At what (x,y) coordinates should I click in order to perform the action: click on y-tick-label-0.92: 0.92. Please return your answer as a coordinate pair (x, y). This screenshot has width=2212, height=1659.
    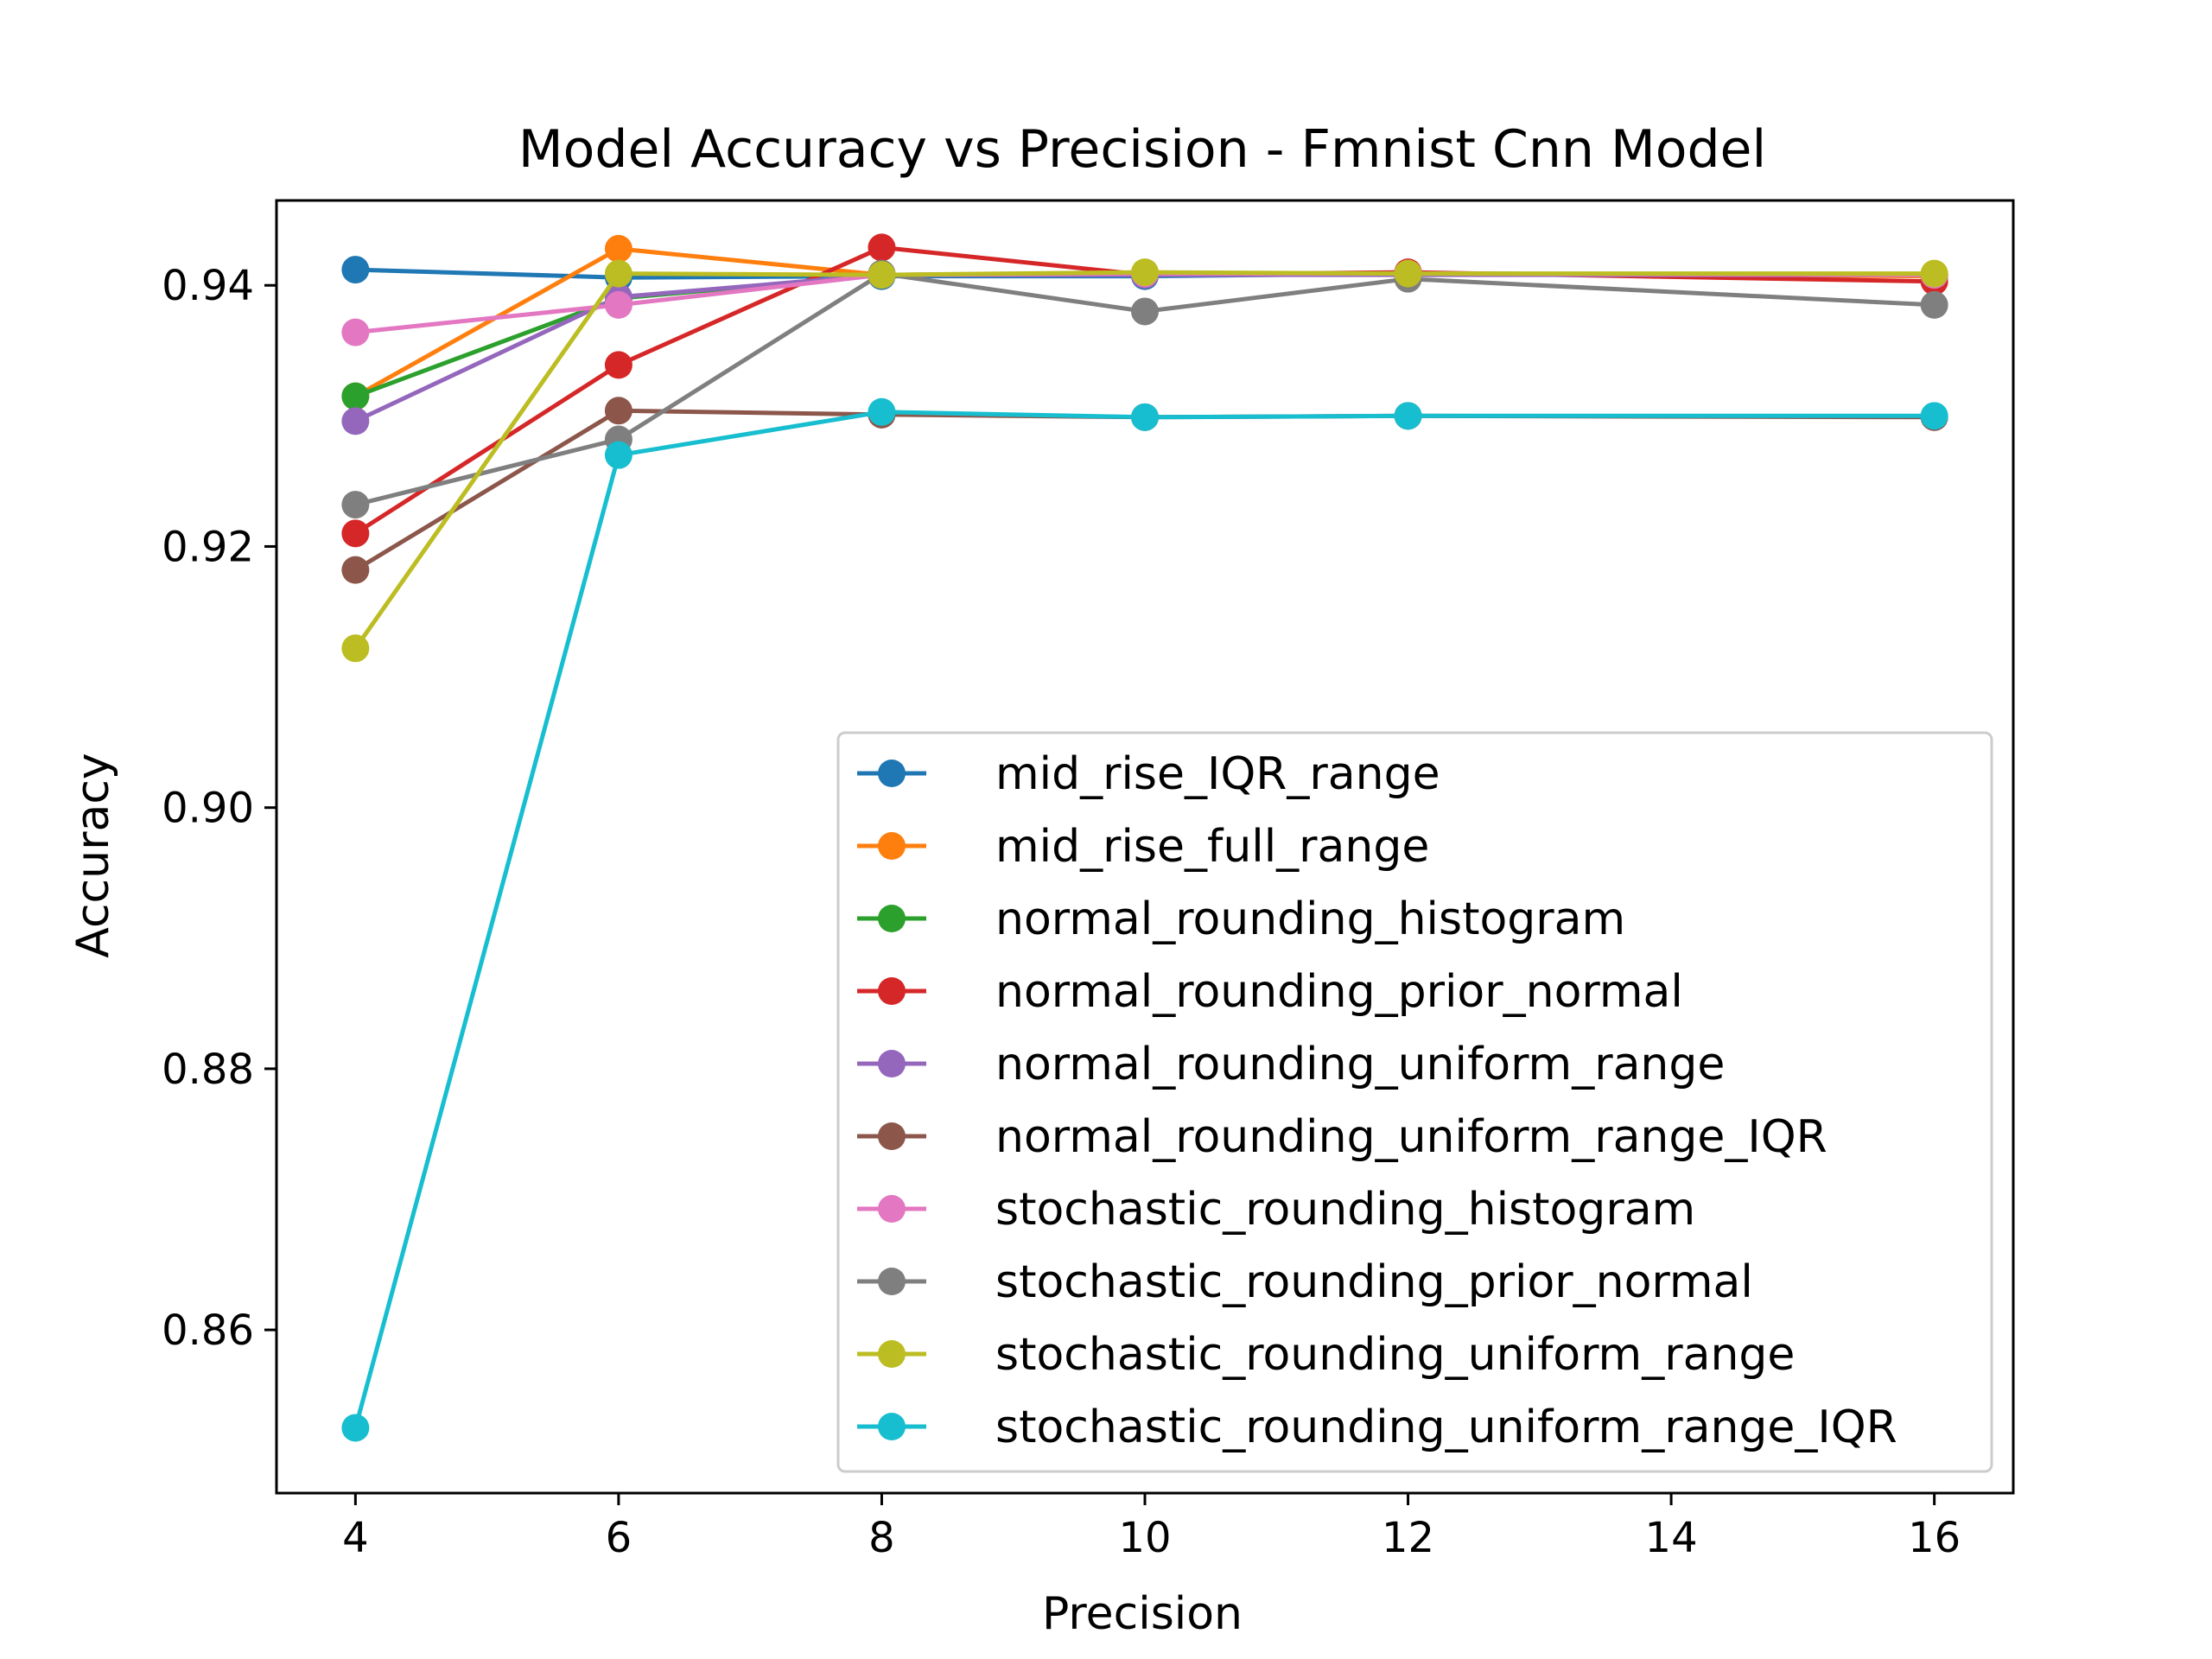
    Looking at the image, I should click on (208, 547).